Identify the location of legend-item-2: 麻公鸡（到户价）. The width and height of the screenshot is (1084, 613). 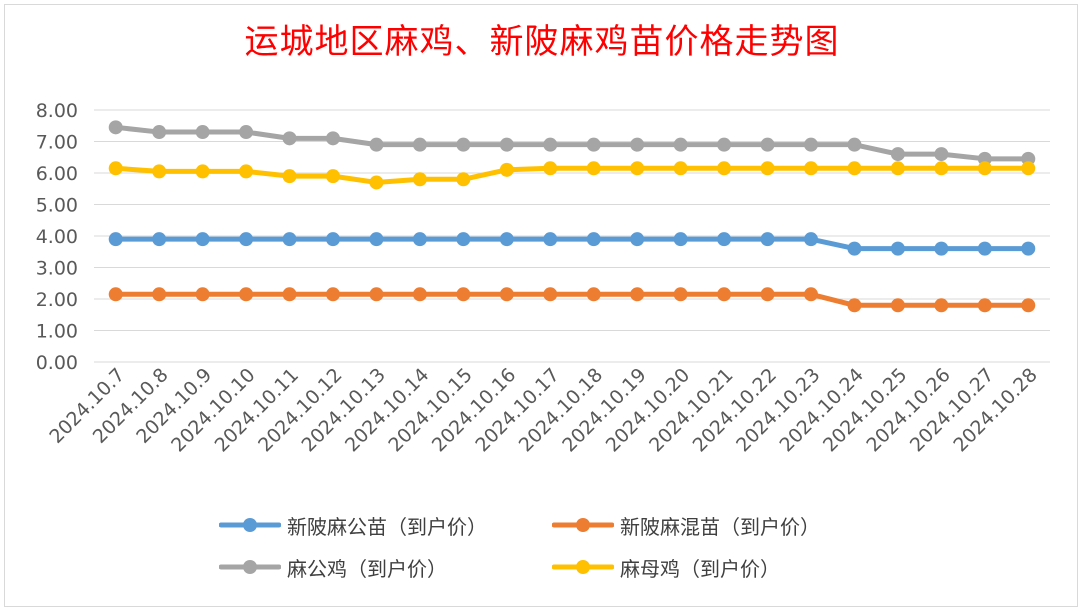
(333, 567).